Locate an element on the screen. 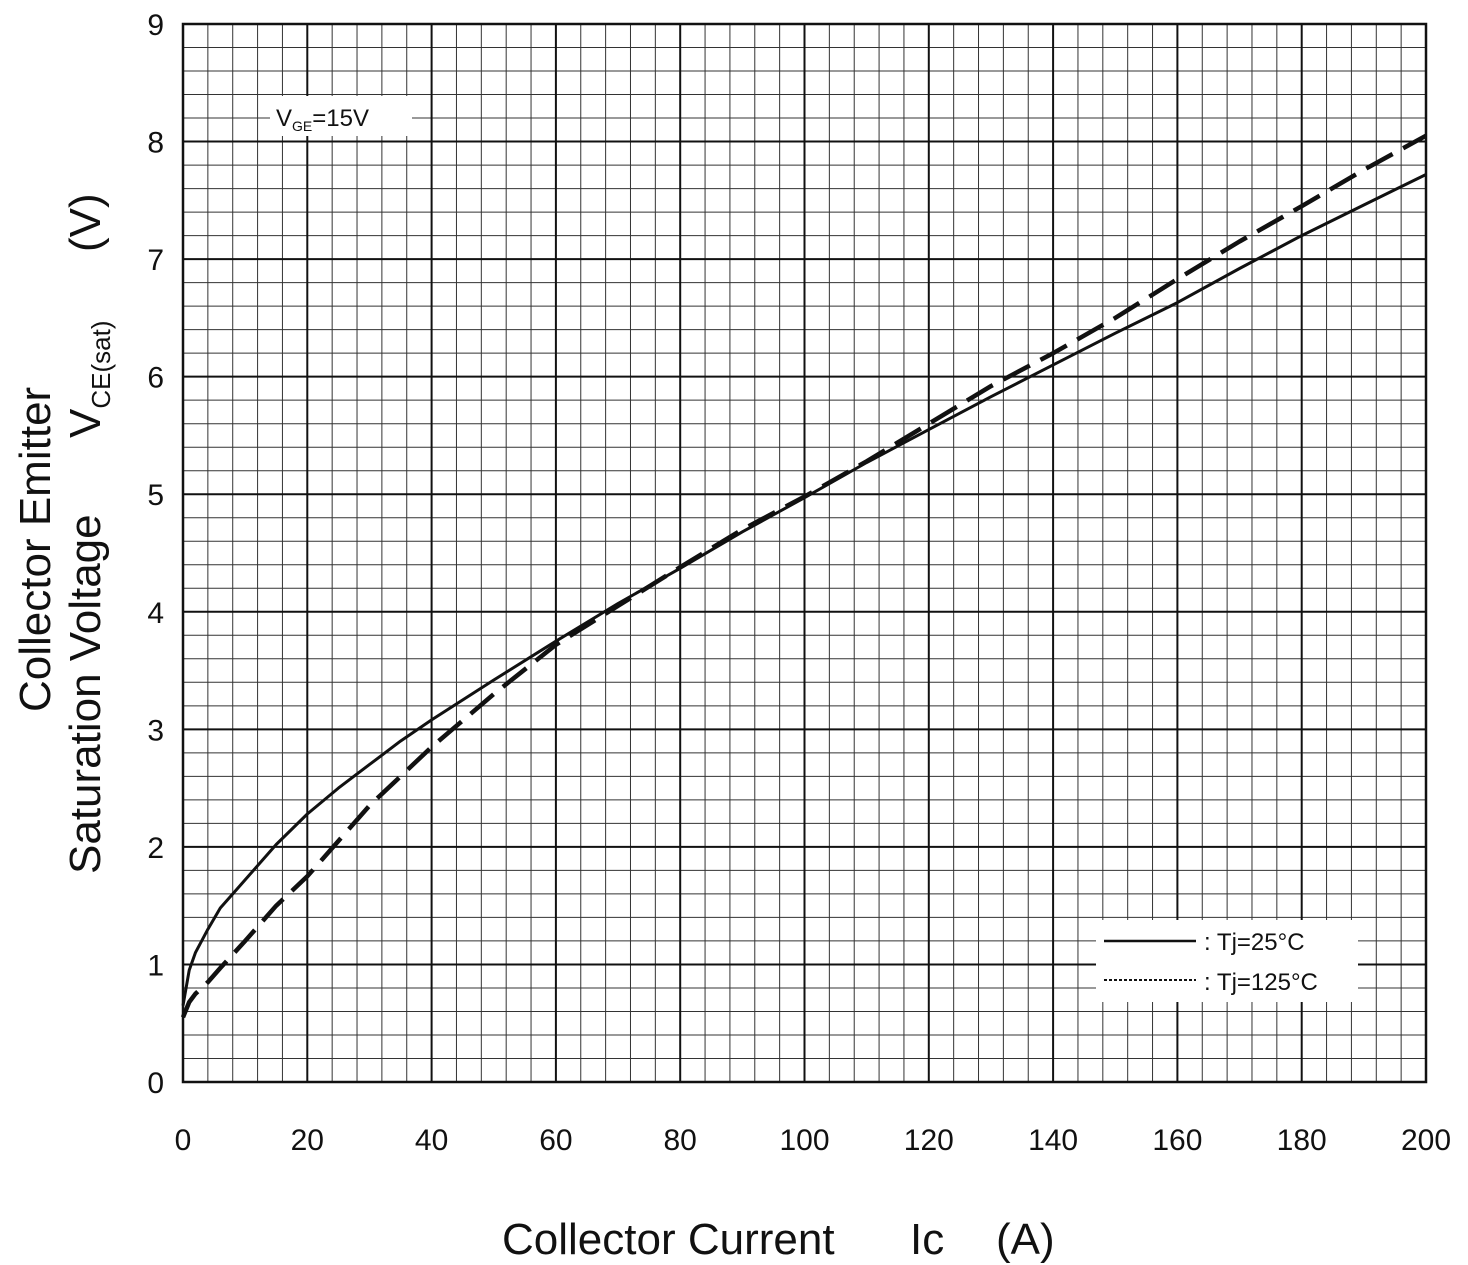 The height and width of the screenshot is (1265, 1468). legend-label-tj125: : Tj=125°C is located at coordinates (1261, 982).